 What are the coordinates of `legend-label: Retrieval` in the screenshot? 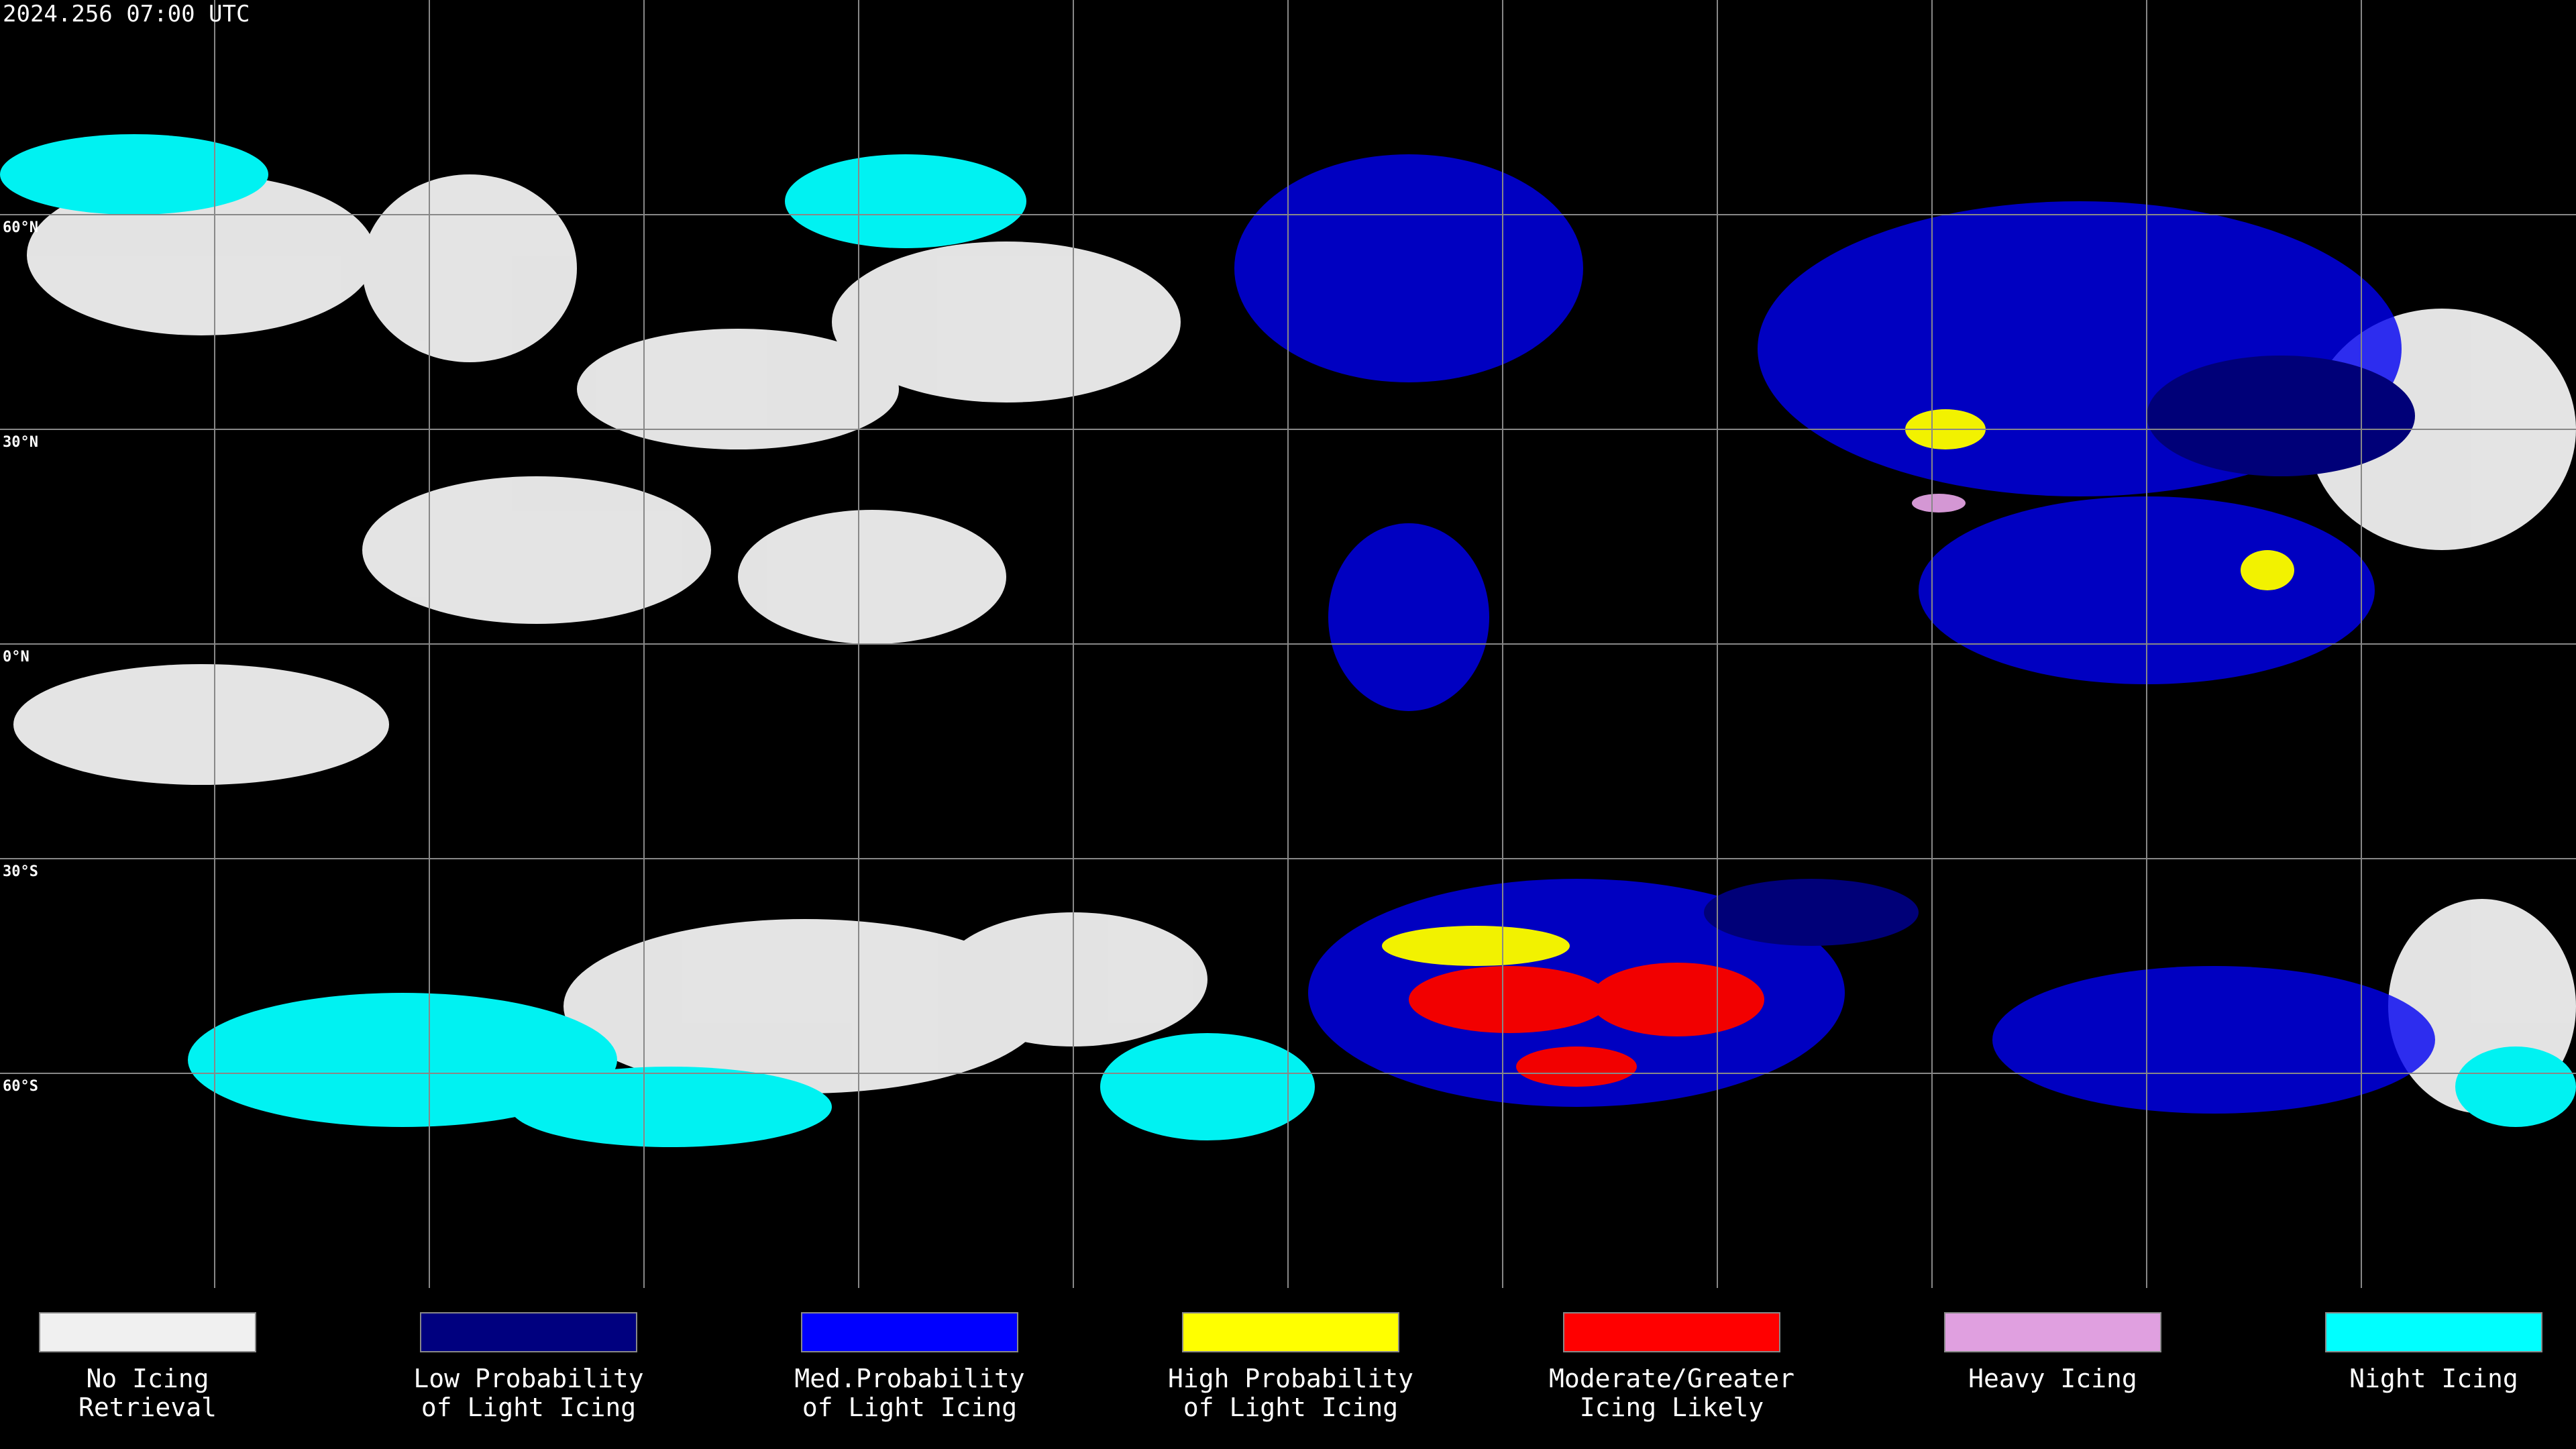 It's located at (147, 1407).